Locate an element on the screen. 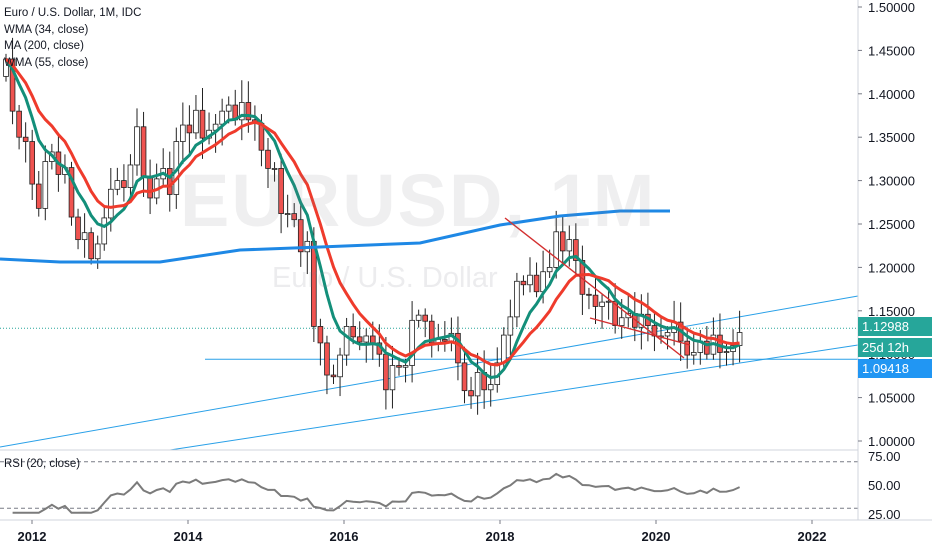 Image resolution: width=932 pixels, height=550 pixels. legend-wma34: WMA (34, close) is located at coordinates (46, 29).